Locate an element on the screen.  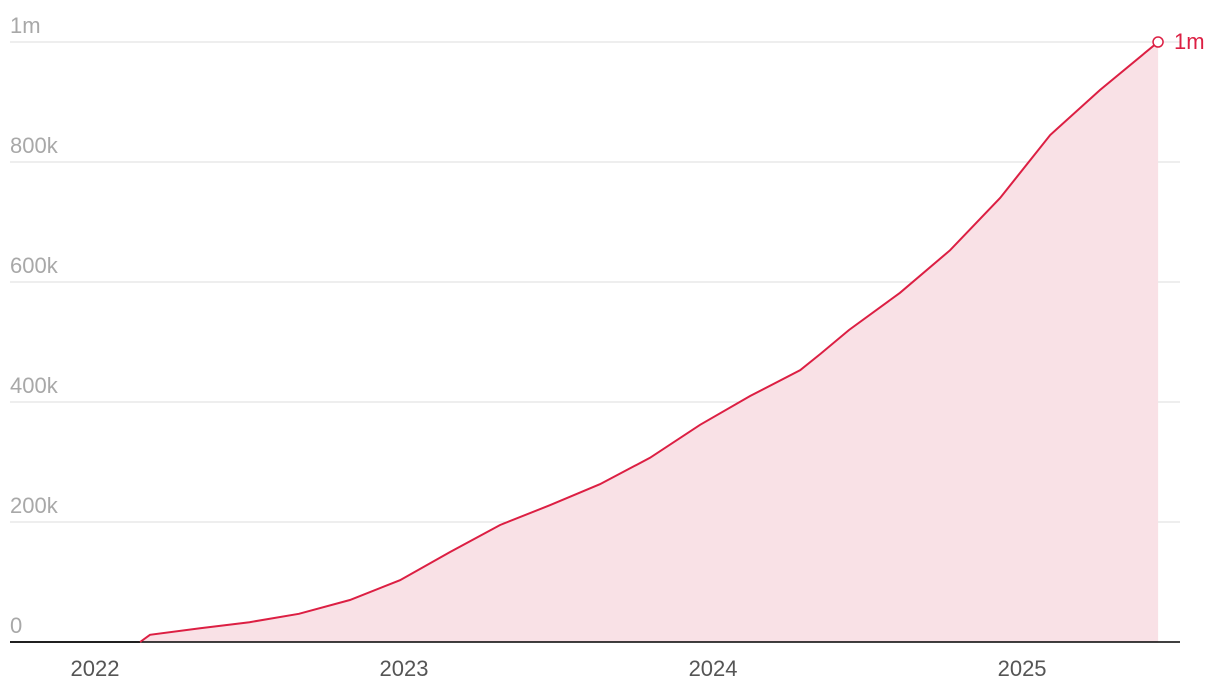
x-tick-label: 2022 is located at coordinates (95, 668).